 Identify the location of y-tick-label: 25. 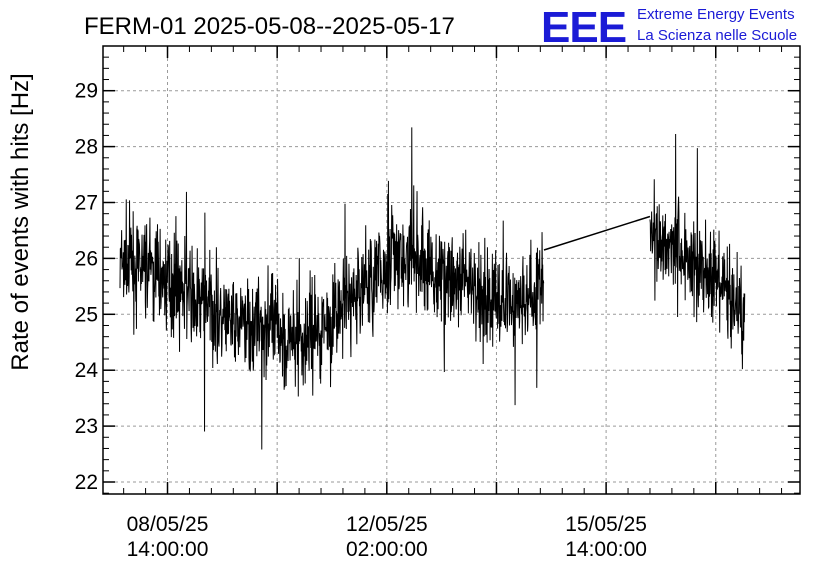
(86, 314).